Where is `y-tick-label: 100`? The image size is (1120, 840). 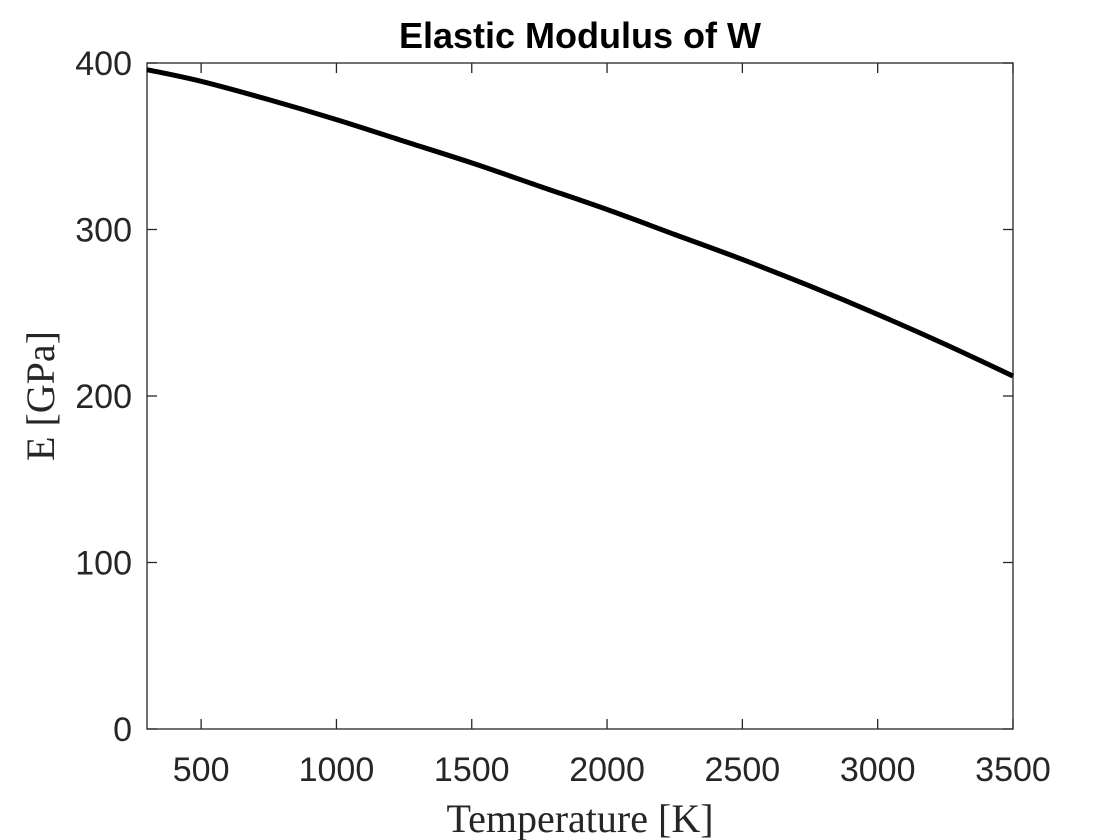
y-tick-label: 100 is located at coordinates (103, 564).